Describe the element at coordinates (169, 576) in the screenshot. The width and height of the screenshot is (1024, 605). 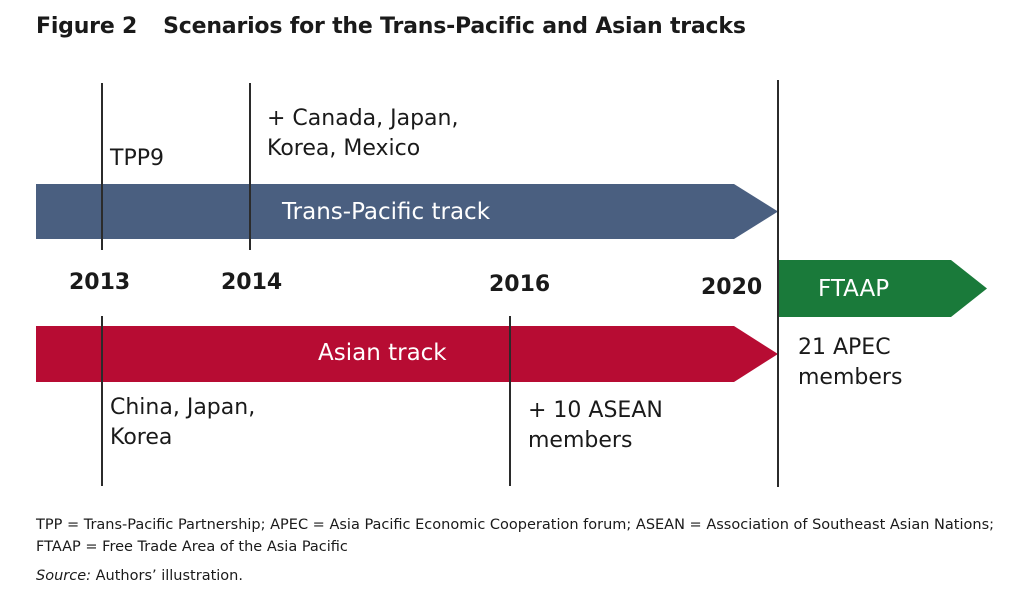
I see `source-text: Authors’ illustration.` at that location.